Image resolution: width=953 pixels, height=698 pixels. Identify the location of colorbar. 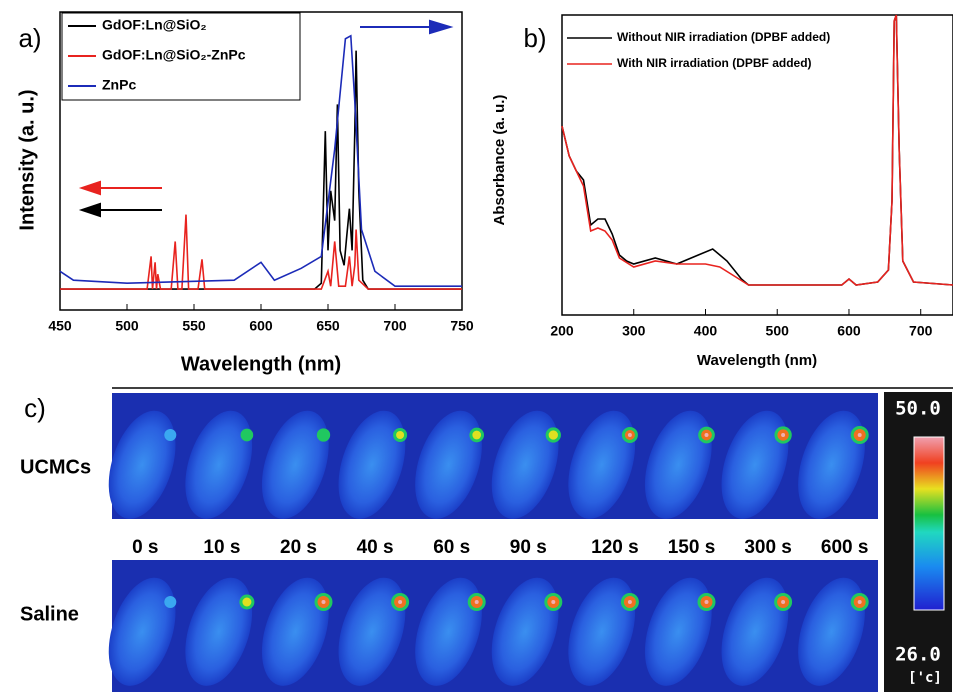
(929, 523).